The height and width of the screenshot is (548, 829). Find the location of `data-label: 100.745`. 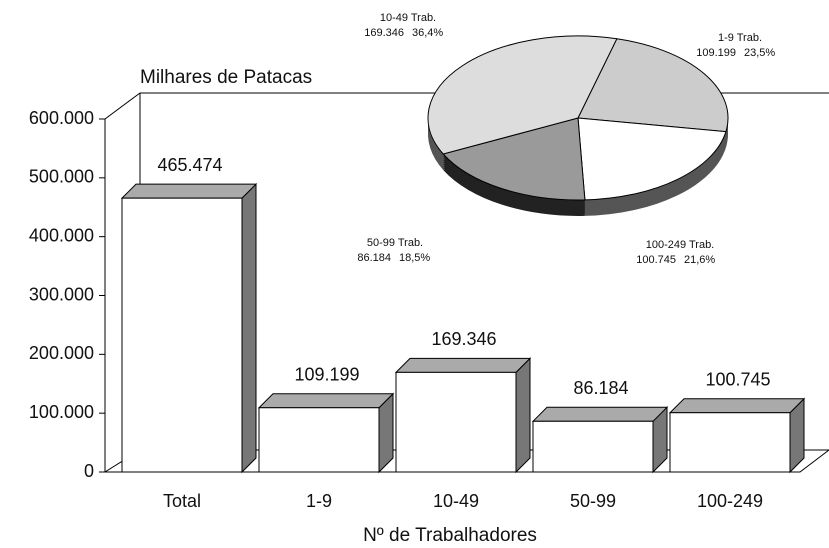

data-label: 100.745 is located at coordinates (737, 379).